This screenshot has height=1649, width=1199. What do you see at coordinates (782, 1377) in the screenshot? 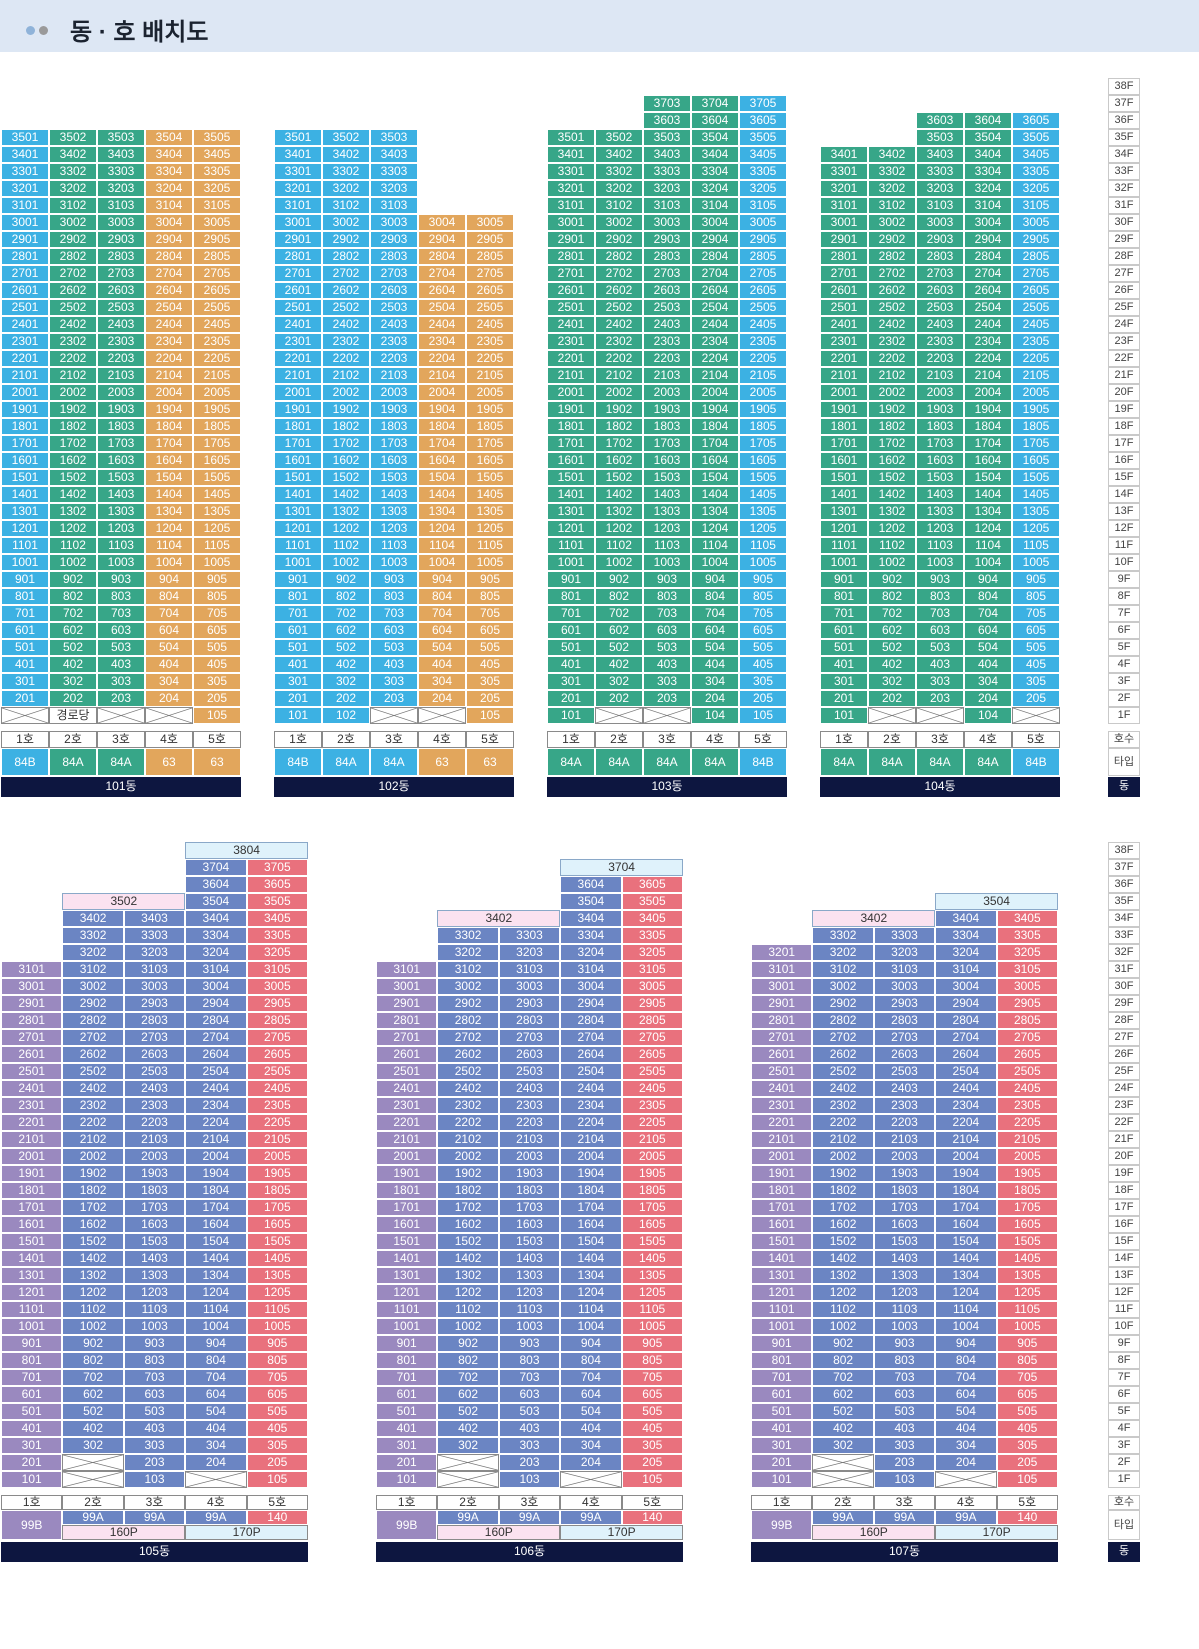
I see `unit-cell: 701` at bounding box center [782, 1377].